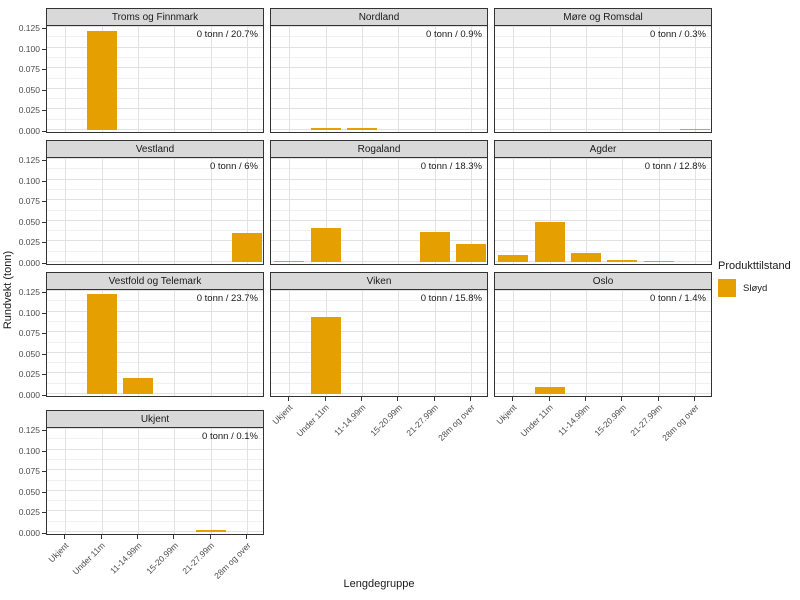  Describe the element at coordinates (29, 49) in the screenshot. I see `y-tick-label: 0.100` at that location.